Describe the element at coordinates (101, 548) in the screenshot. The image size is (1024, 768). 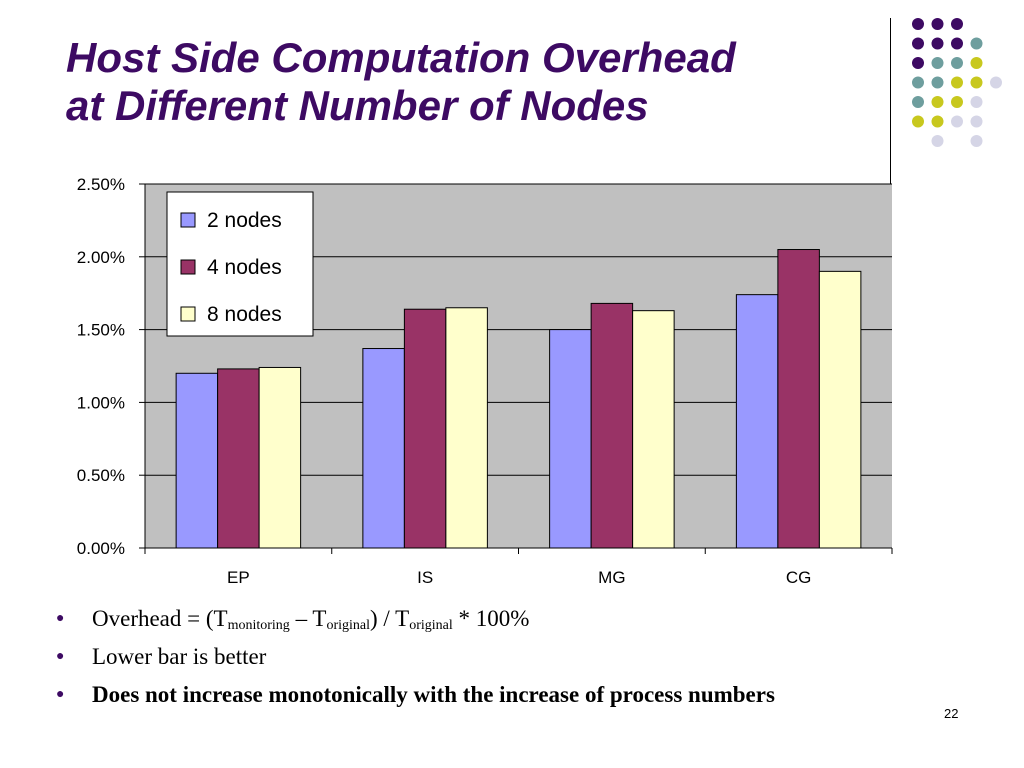
I see `y-tick-label: 0.00%` at that location.